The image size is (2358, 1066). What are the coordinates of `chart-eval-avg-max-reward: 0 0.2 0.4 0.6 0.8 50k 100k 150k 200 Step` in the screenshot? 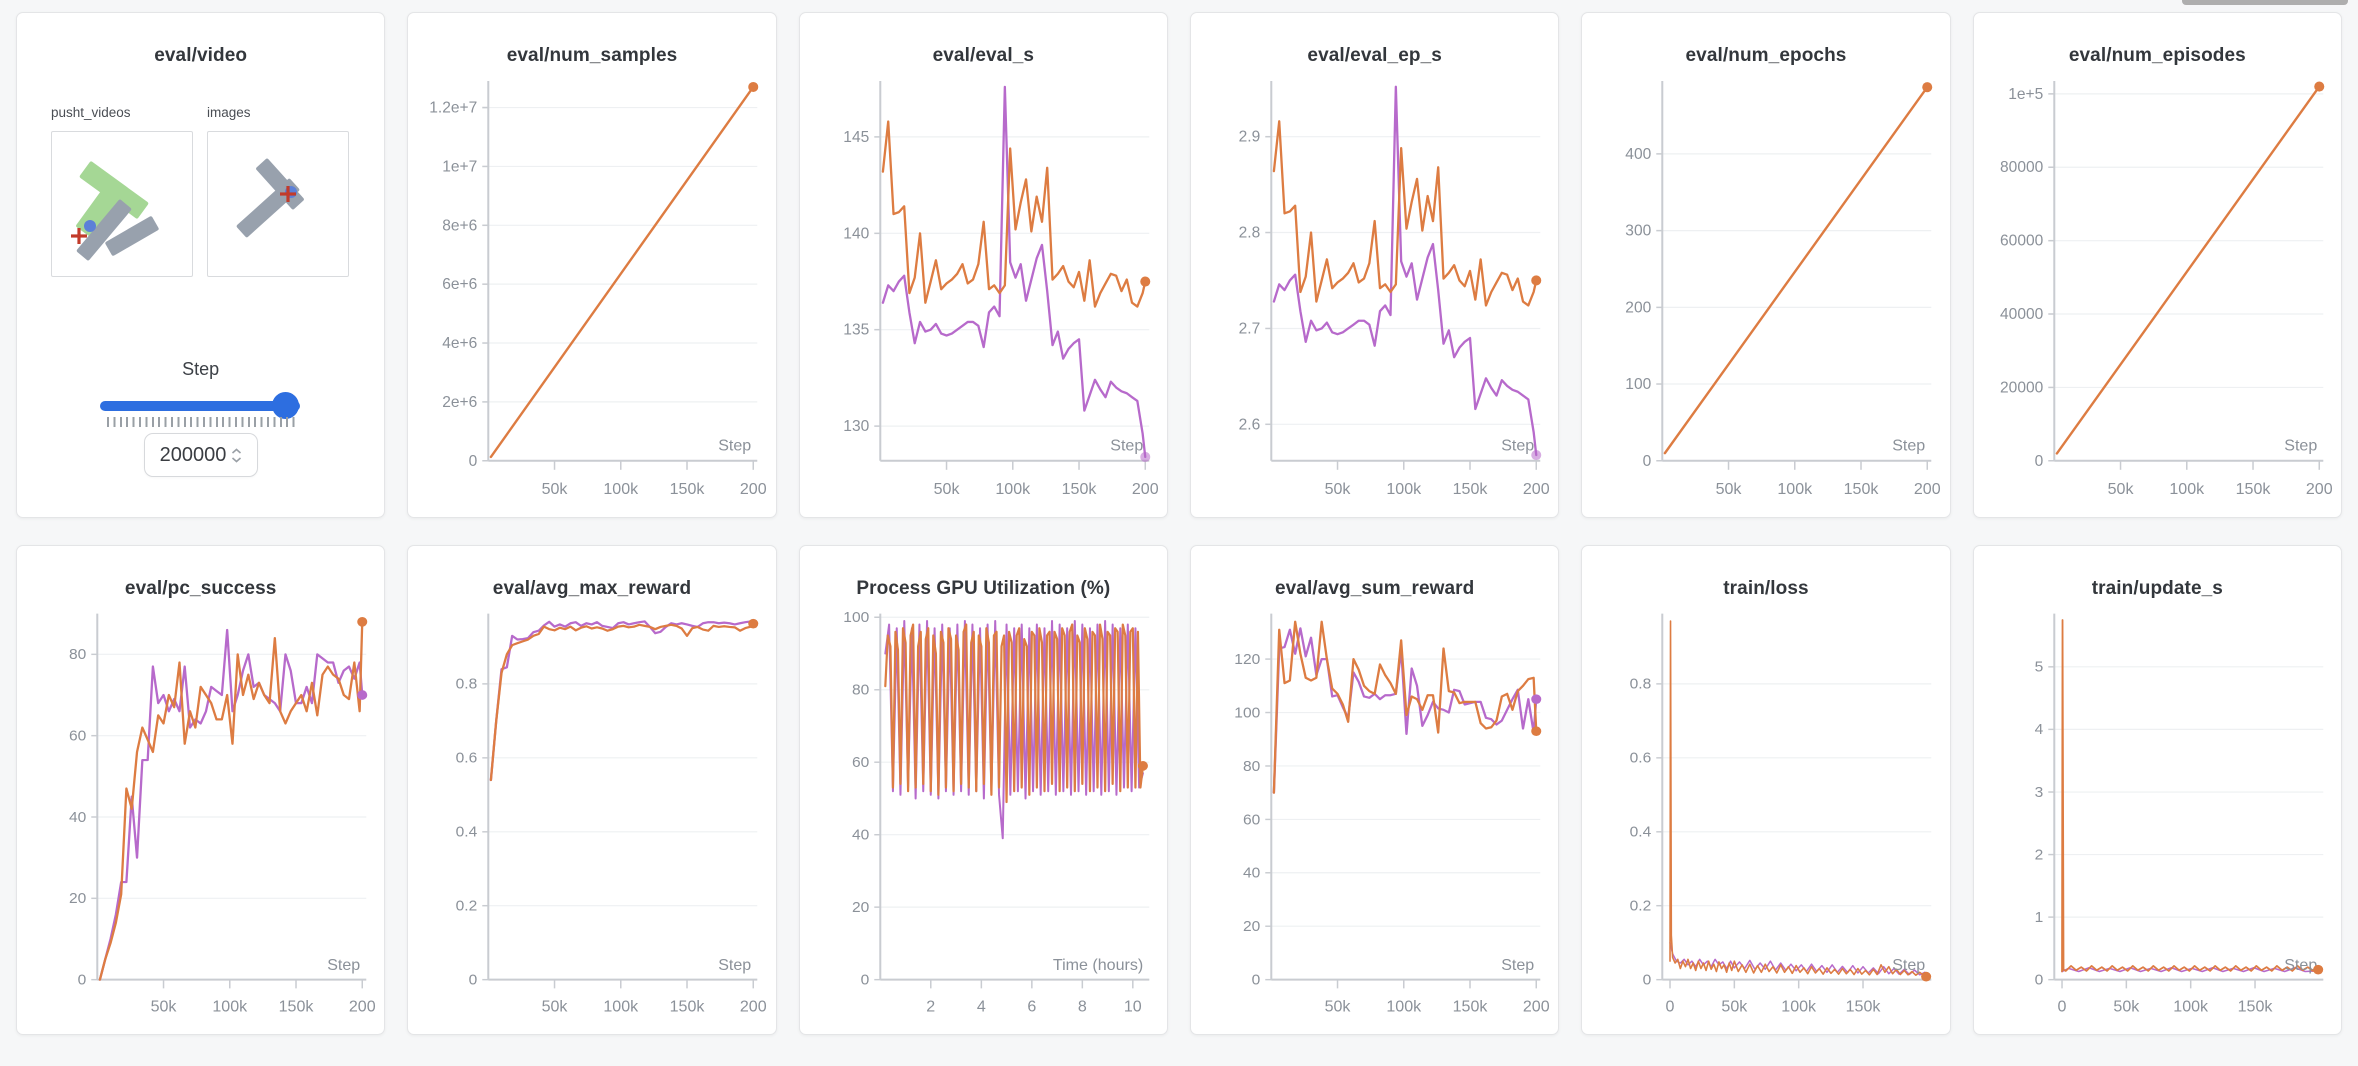 It's located at (591, 817).